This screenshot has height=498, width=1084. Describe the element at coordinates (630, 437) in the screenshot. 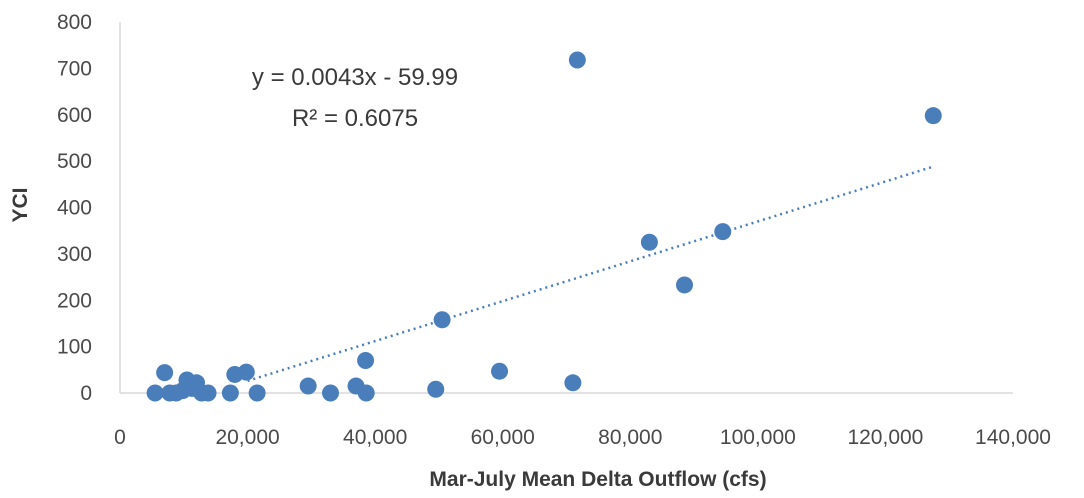

I see `x-tick-label: 80,000` at that location.